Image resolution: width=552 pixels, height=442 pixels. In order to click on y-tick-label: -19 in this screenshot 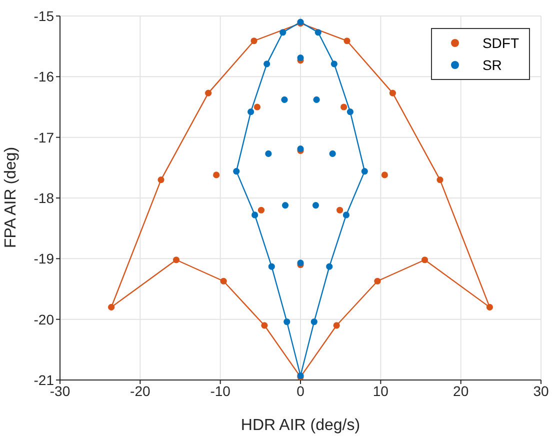, I will do `click(44, 258)`.